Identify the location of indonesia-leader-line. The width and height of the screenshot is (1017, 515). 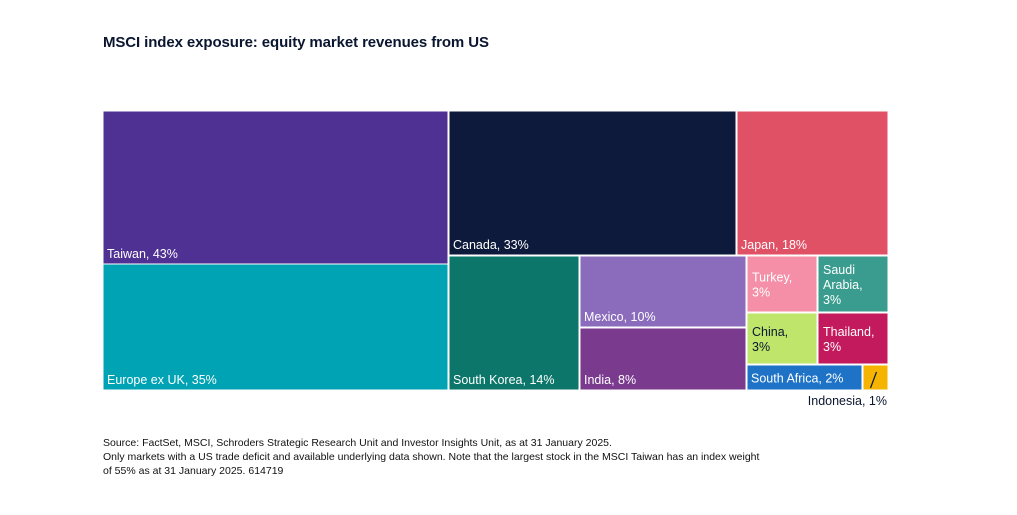
(873, 380).